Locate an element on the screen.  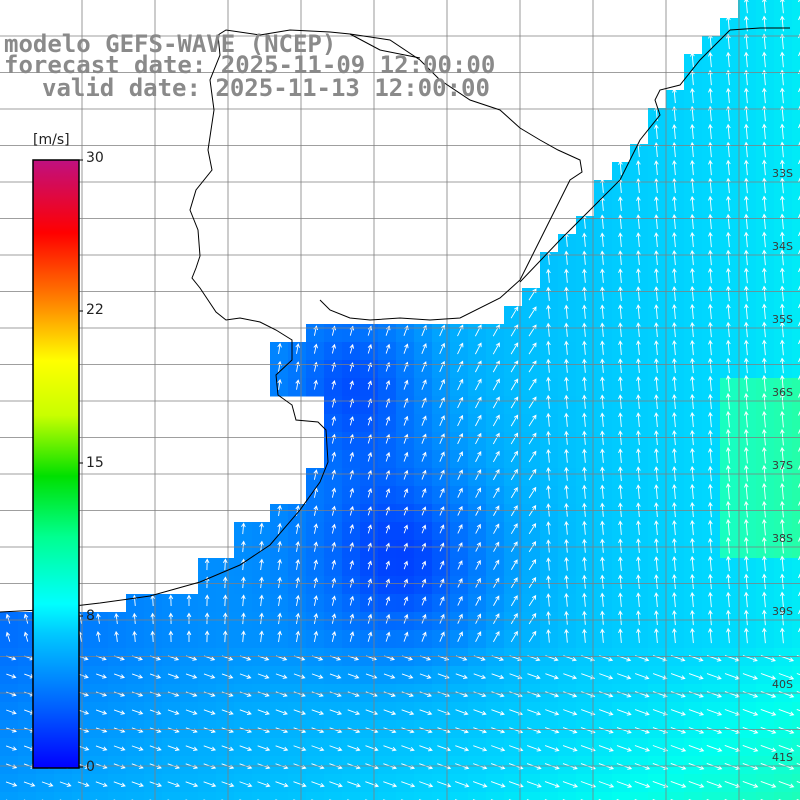
lat-label: 39S is located at coordinates (782, 611).